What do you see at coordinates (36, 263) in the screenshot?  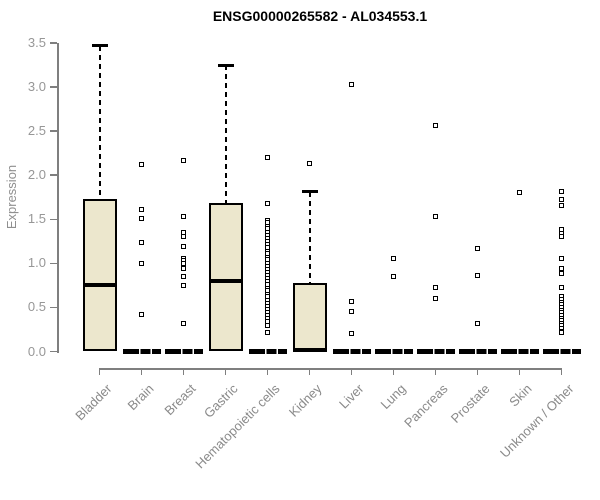 I see `y-tick-label: 1.0` at bounding box center [36, 263].